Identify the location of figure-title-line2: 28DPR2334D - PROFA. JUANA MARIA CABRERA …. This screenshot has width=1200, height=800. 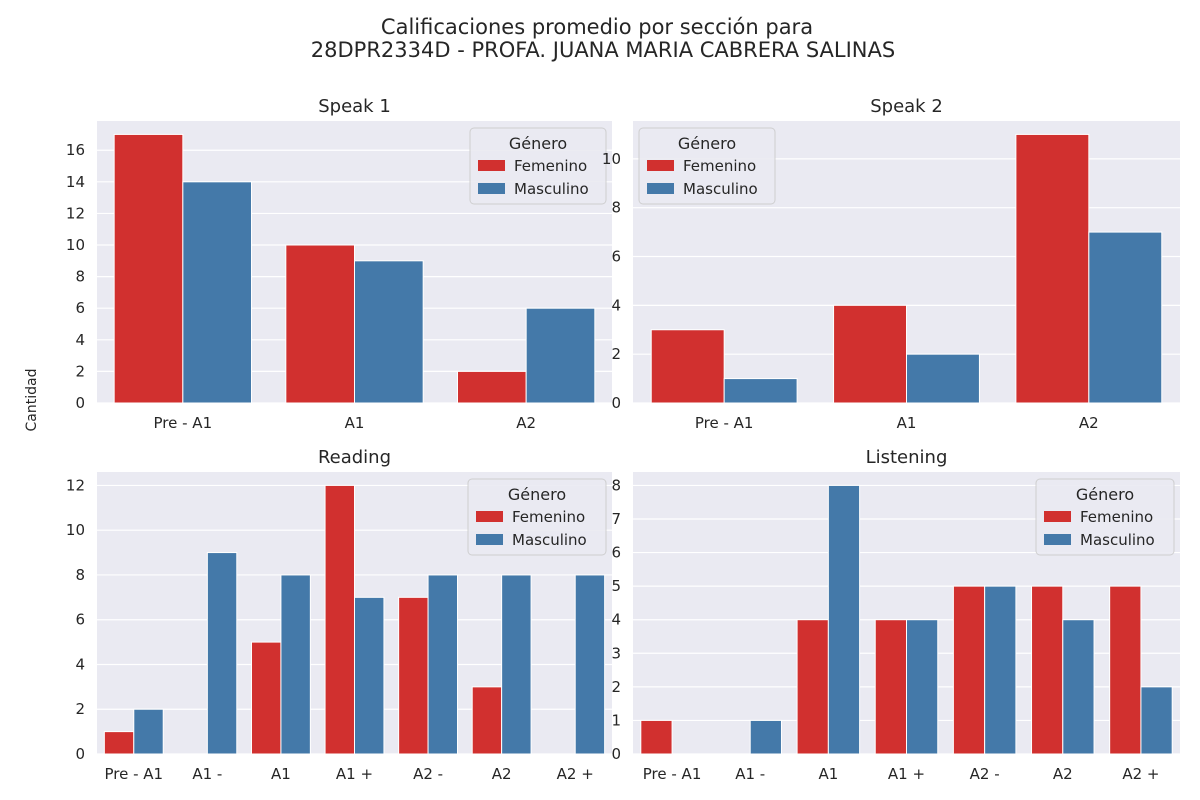
(603, 50).